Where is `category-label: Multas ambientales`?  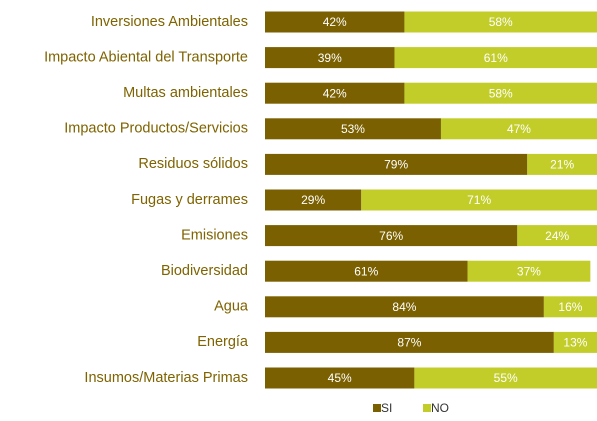 category-label: Multas ambientales is located at coordinates (185, 93).